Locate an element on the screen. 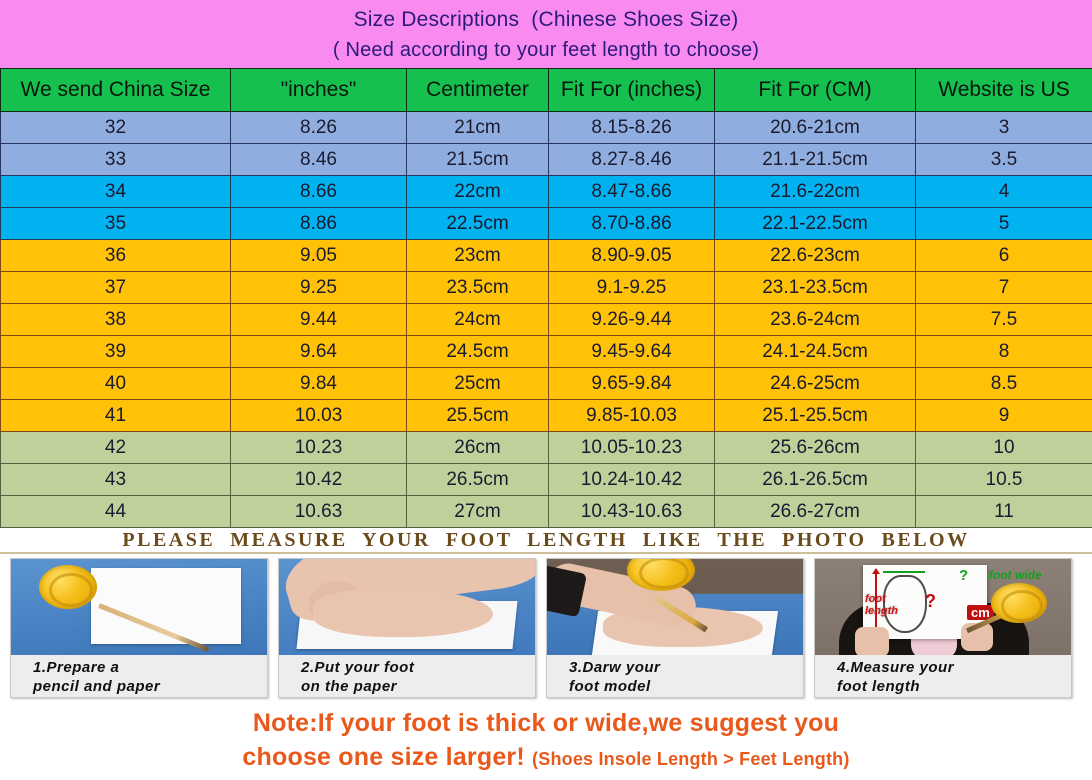 The height and width of the screenshot is (780, 1092). cell-china-size: 38 is located at coordinates (115, 319).